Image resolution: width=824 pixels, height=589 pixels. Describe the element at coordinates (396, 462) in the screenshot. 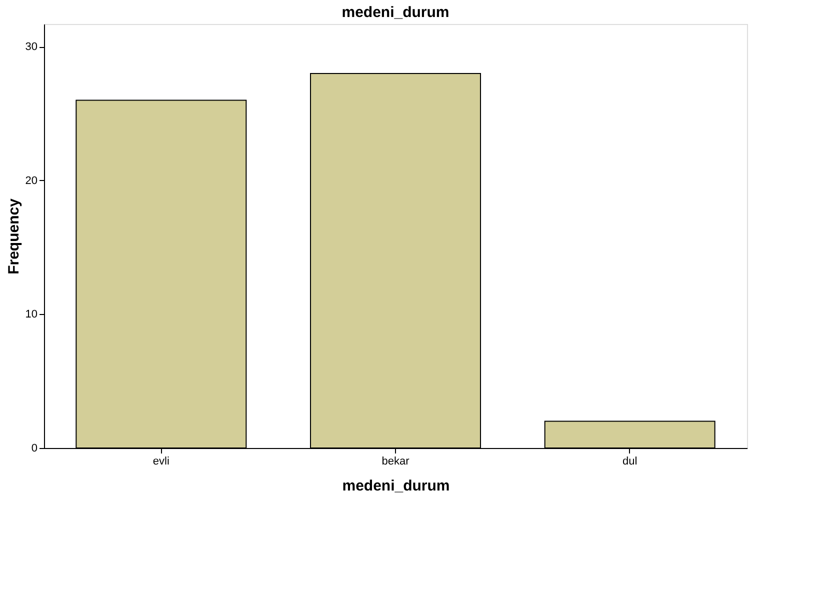

I see `x-tick-label: bekar` at that location.